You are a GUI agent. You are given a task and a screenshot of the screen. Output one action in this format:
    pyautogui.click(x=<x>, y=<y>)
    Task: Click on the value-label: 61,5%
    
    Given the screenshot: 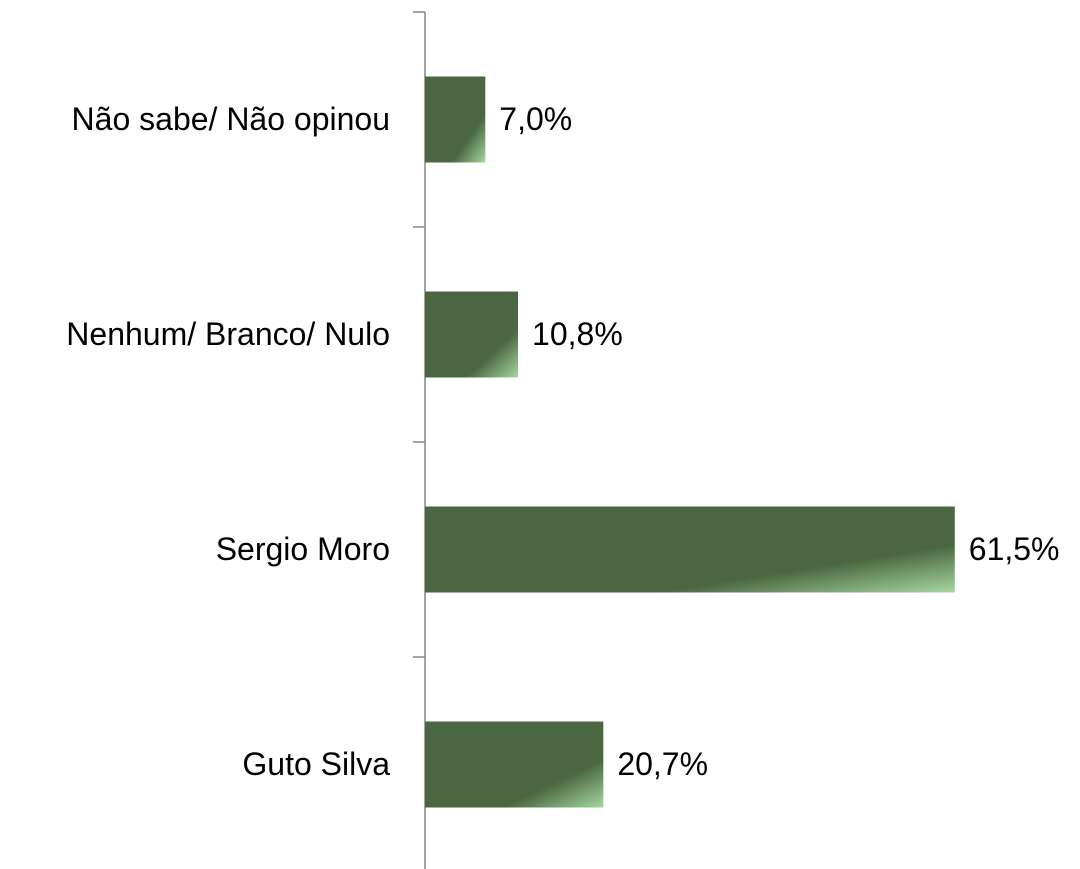 What is the action you would take?
    pyautogui.click(x=1014, y=549)
    